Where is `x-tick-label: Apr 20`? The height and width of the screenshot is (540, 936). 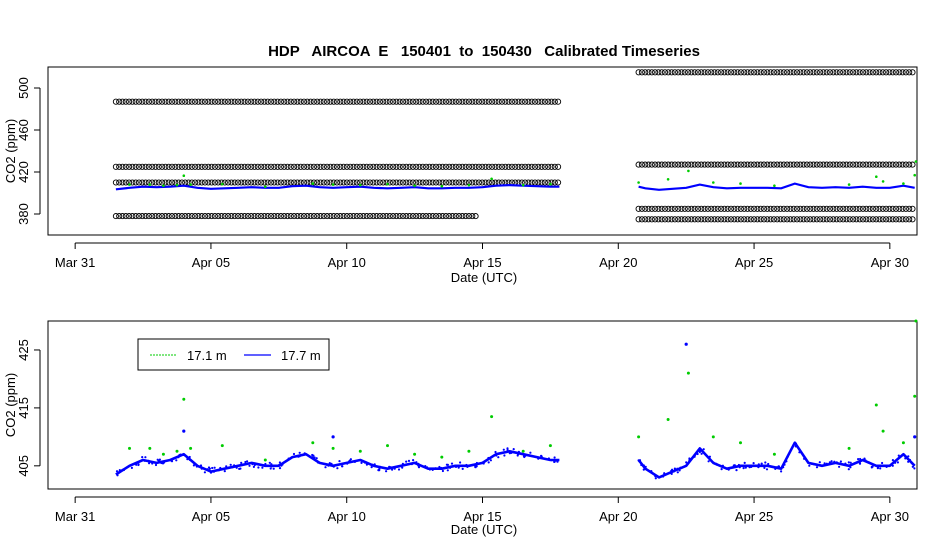
x-tick-label: Apr 20 is located at coordinates (618, 516).